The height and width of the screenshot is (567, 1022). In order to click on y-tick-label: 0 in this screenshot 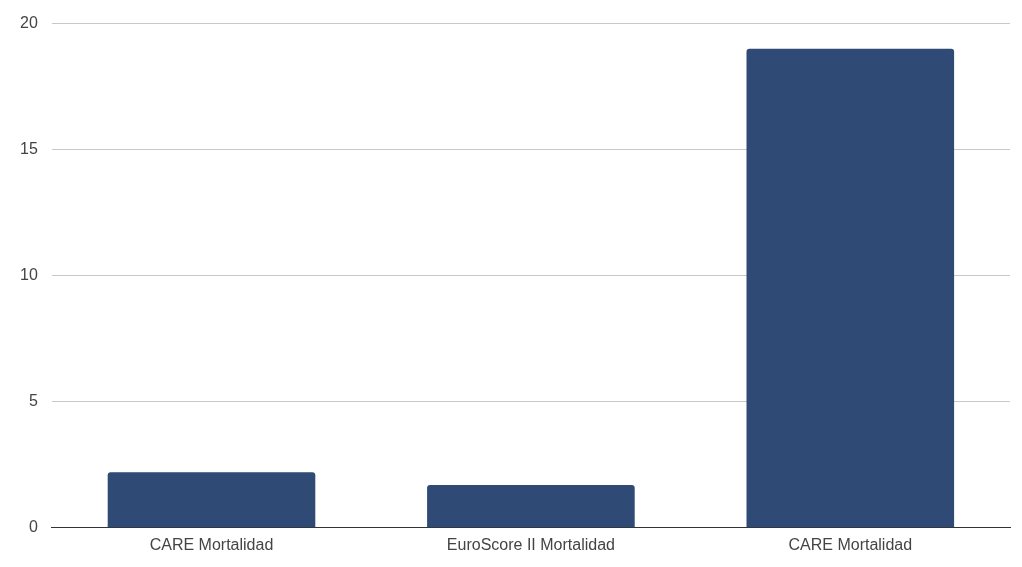, I will do `click(33, 527)`.